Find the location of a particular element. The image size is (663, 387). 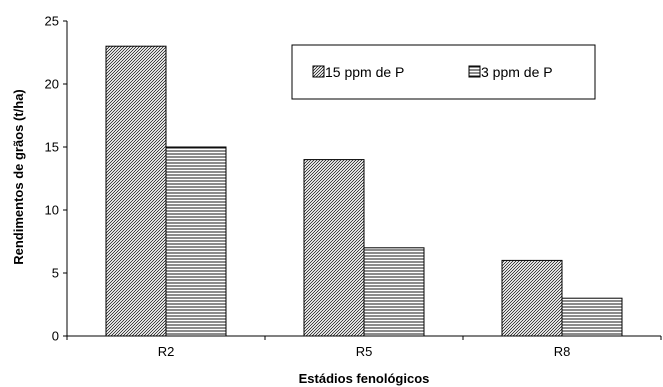

bar-15-ppm-de-p-r2 is located at coordinates (136, 191).